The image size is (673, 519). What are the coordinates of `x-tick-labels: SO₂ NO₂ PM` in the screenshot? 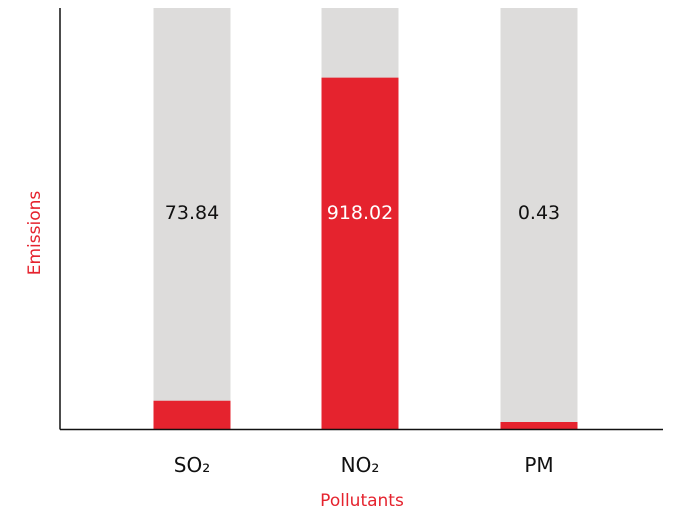 It's located at (364, 465).